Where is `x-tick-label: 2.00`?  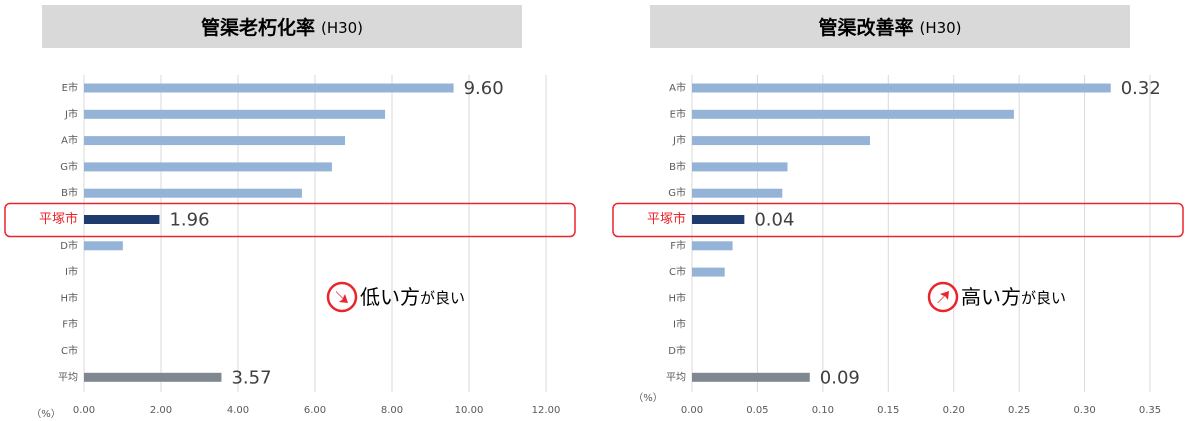 x-tick-label: 2.00 is located at coordinates (161, 410).